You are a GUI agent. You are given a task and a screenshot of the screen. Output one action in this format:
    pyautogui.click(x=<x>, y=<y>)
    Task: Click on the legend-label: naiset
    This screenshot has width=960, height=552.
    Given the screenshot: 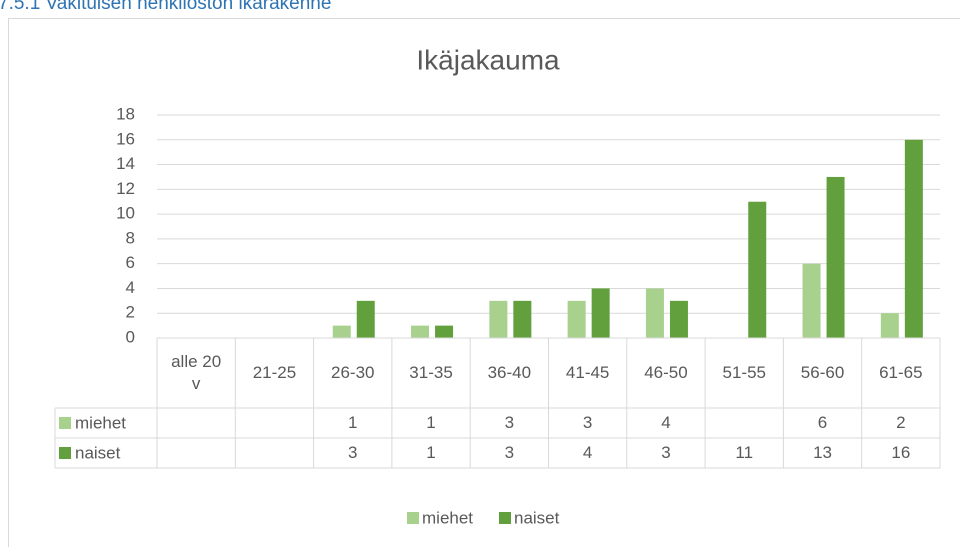 What is the action you would take?
    pyautogui.click(x=537, y=517)
    